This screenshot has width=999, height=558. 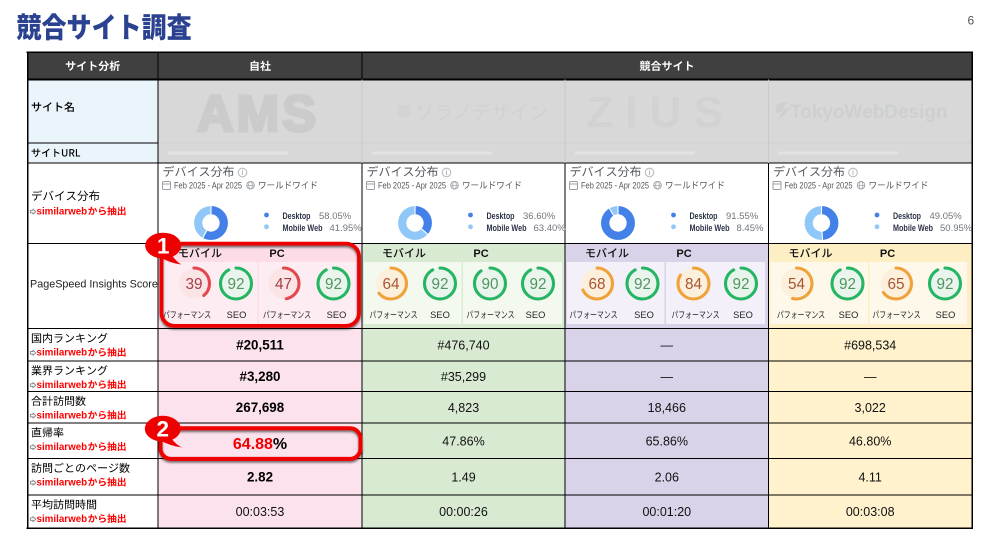 What do you see at coordinates (258, 113) in the screenshot?
I see `svg-text: AMS` at bounding box center [258, 113].